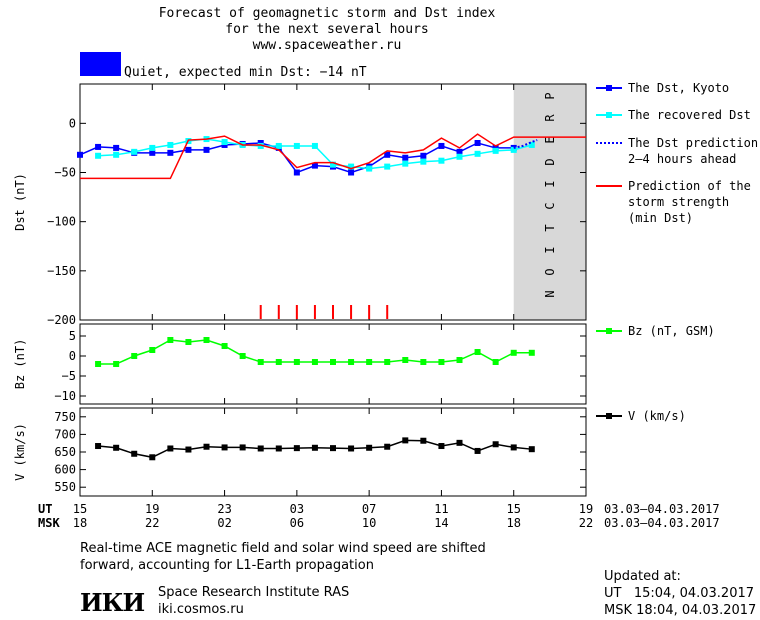 Image resolution: width=760 pixels, height=620 pixels. Describe the element at coordinates (297, 509) in the screenshot. I see `ut-tick-label: 03` at that location.